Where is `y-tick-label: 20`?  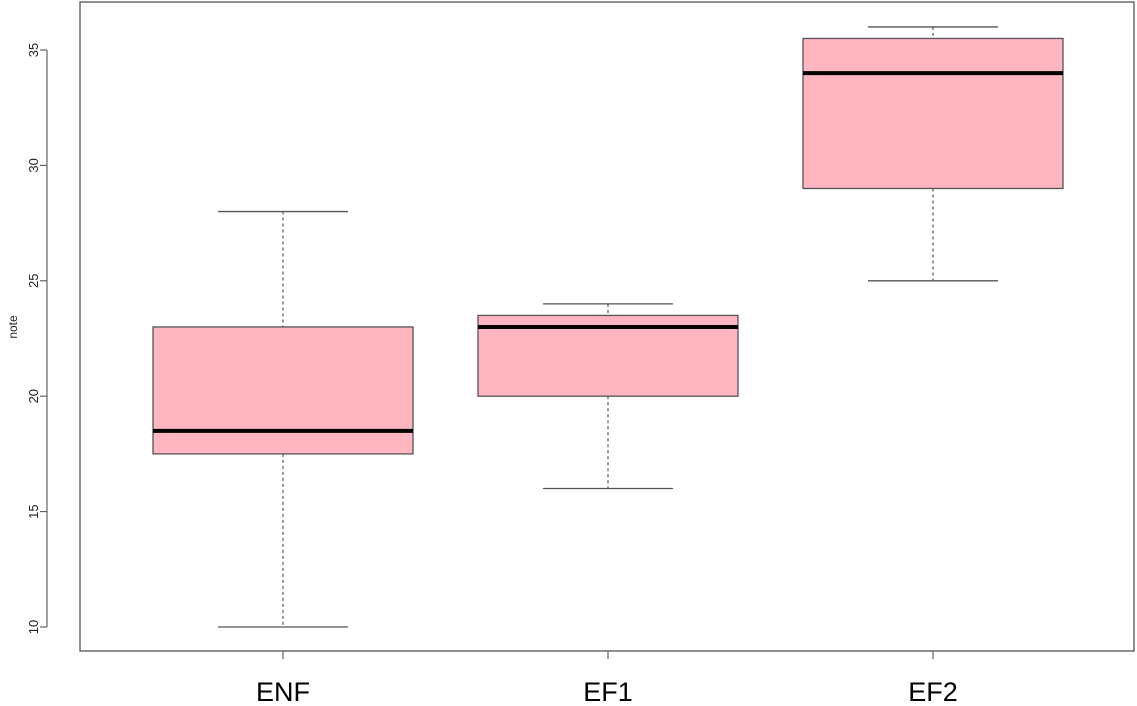
y-tick-label: 20 is located at coordinates (33, 396).